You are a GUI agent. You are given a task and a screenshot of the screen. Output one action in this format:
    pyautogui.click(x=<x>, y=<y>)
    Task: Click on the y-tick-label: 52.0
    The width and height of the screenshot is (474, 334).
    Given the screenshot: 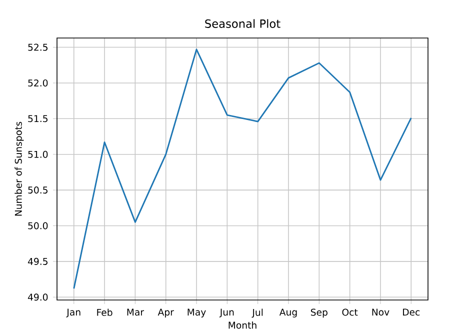 What is the action you would take?
    pyautogui.click(x=38, y=82)
    